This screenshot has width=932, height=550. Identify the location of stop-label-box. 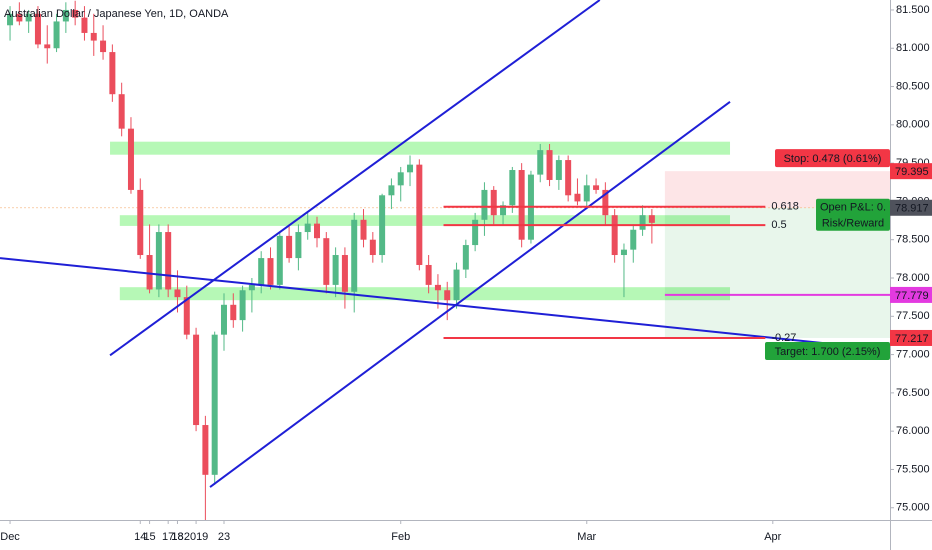
(832, 158).